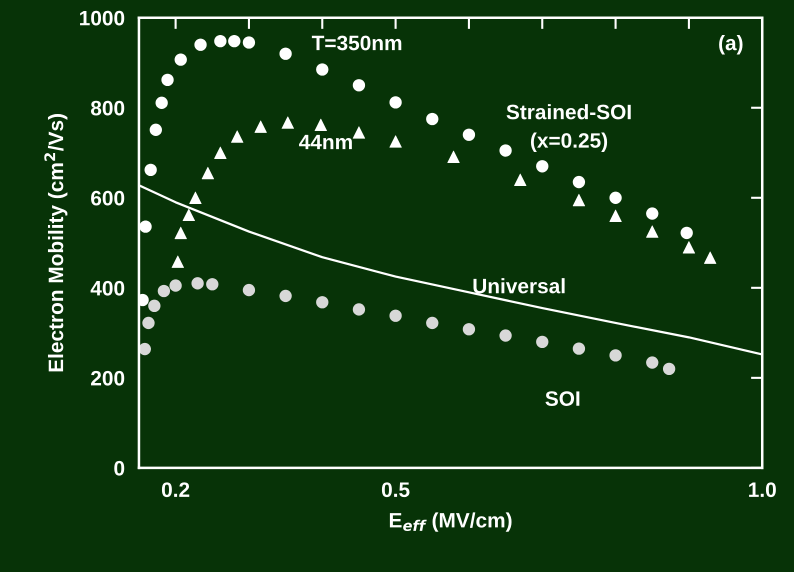  I want to click on x-tick-label: 0.5, so click(396, 490).